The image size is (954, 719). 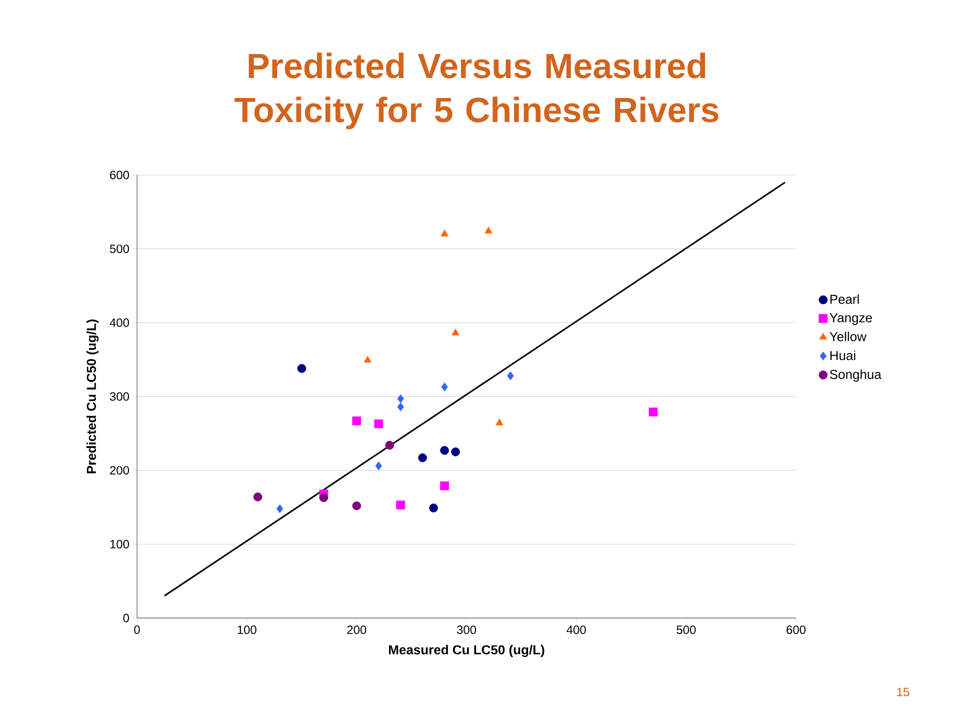 I want to click on legend-label: Huai, so click(x=843, y=355).